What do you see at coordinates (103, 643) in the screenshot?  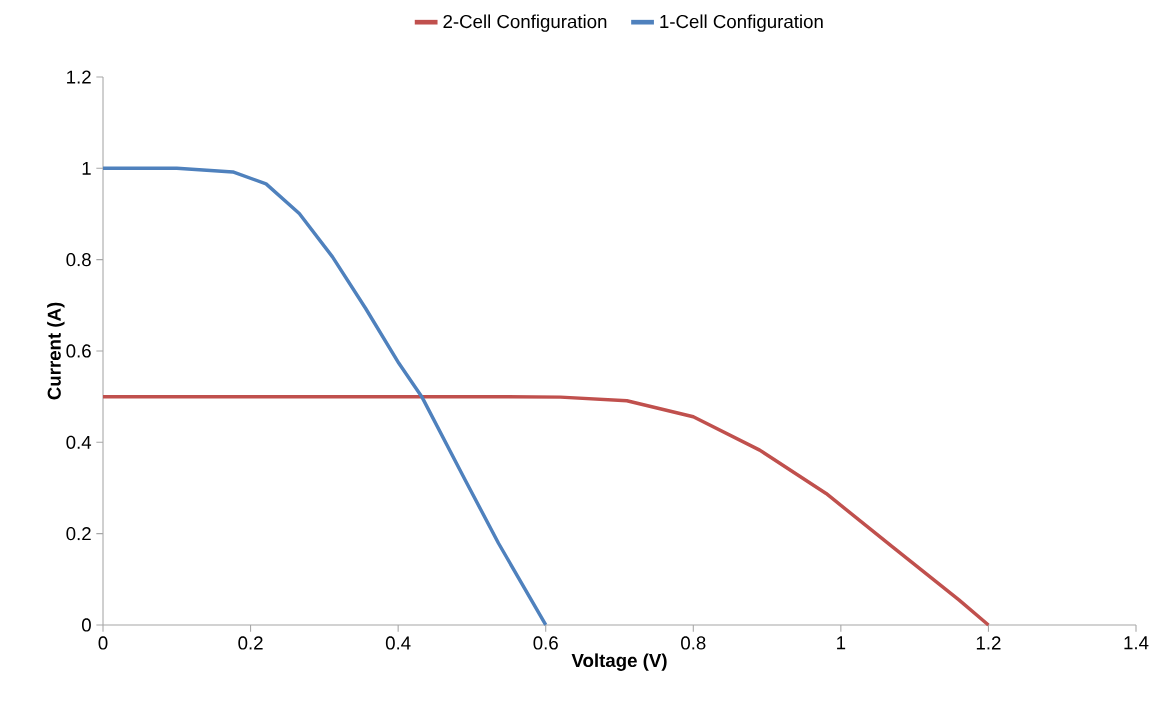 I see `x-tick-label: 0` at bounding box center [103, 643].